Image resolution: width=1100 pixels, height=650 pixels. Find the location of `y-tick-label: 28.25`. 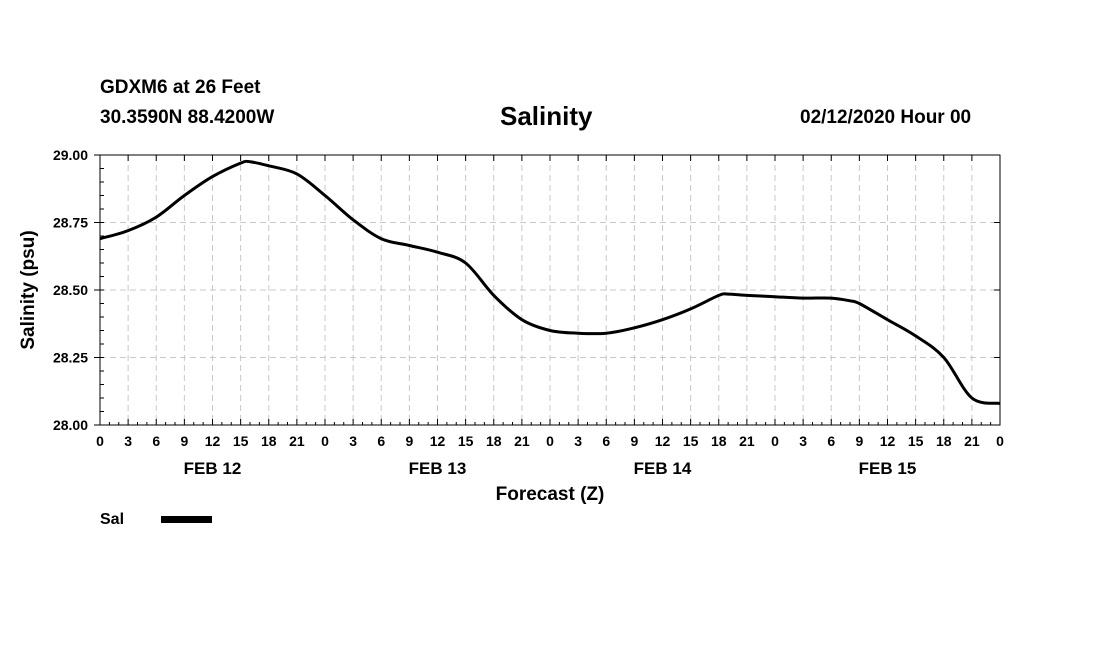

y-tick-label: 28.25 is located at coordinates (70, 358).